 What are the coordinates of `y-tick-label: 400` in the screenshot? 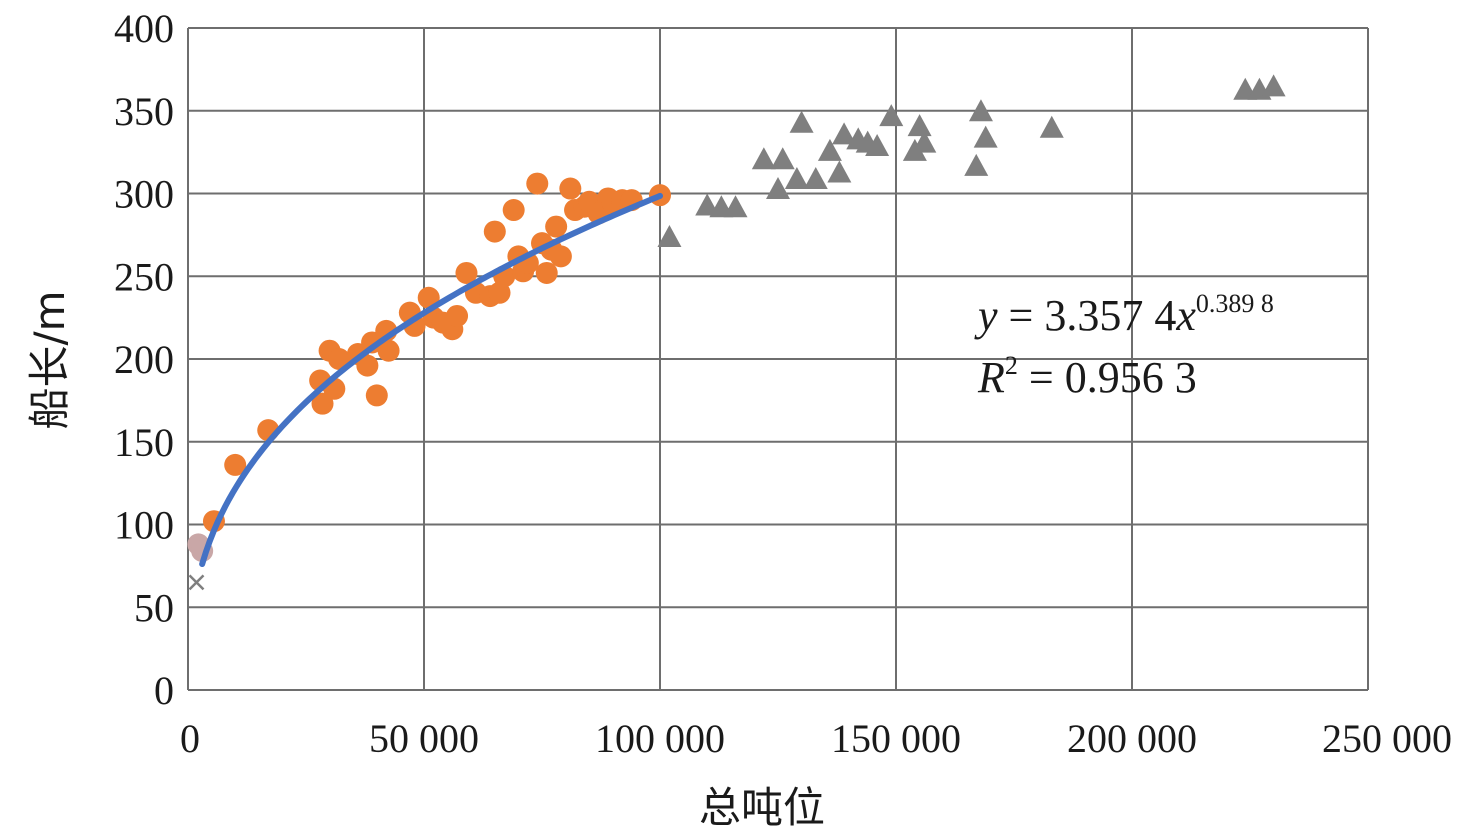 It's located at (144, 28).